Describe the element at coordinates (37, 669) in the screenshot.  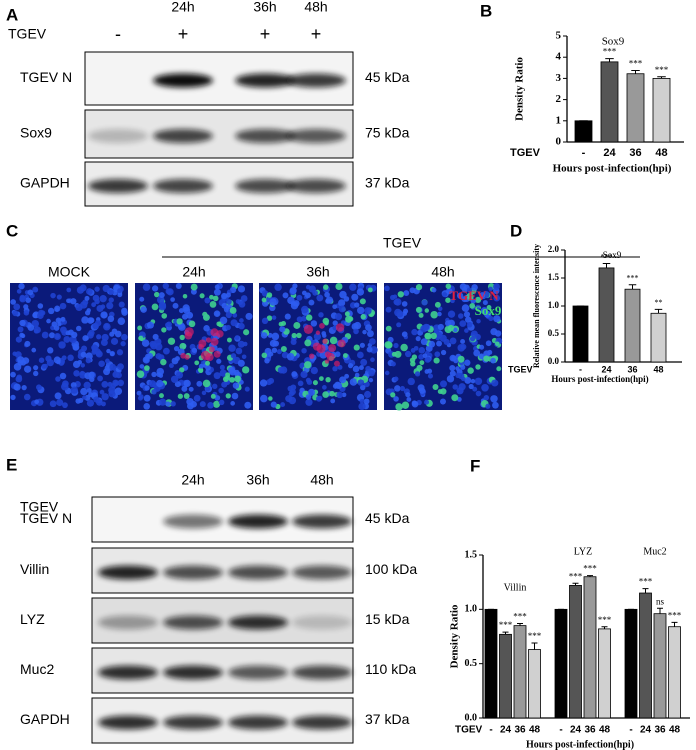
I see `blot-label: Muc2` at that location.